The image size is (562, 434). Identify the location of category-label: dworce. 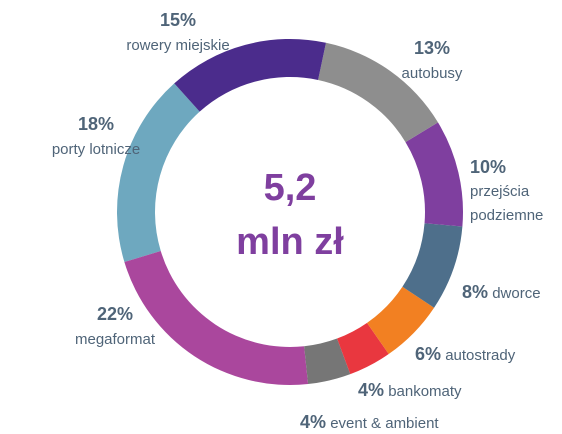
(516, 293).